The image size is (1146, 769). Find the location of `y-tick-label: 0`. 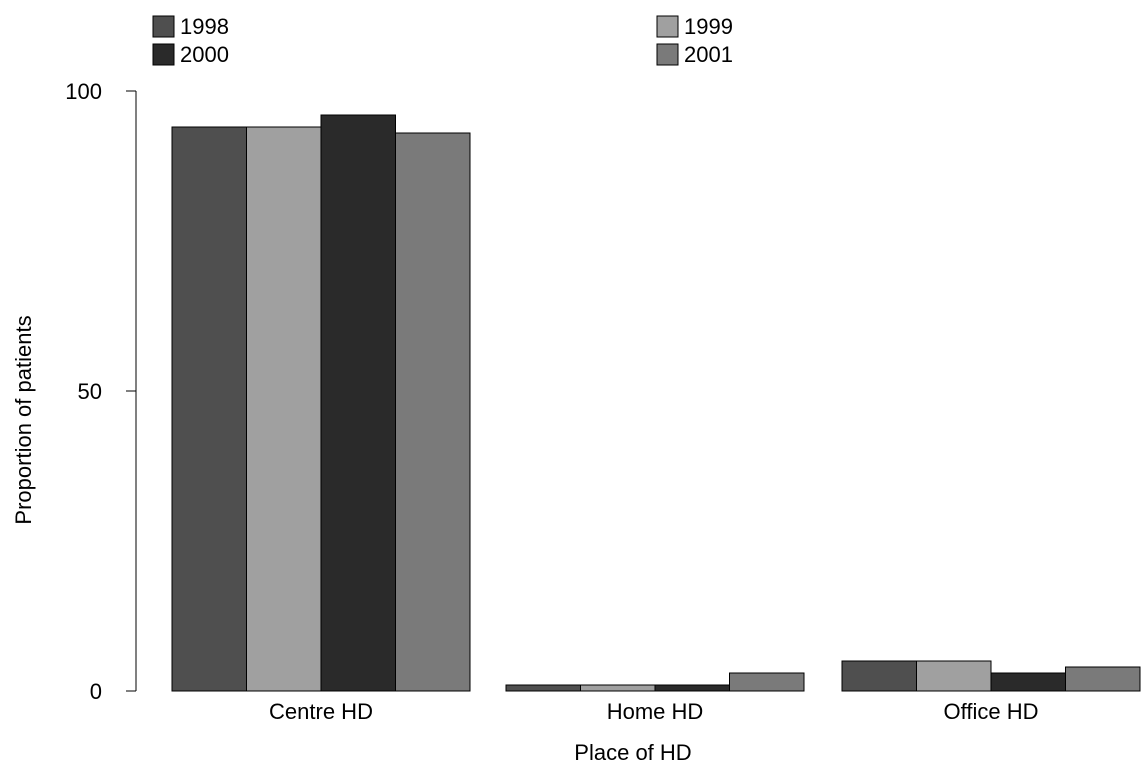

y-tick-label: 0 is located at coordinates (96, 691).